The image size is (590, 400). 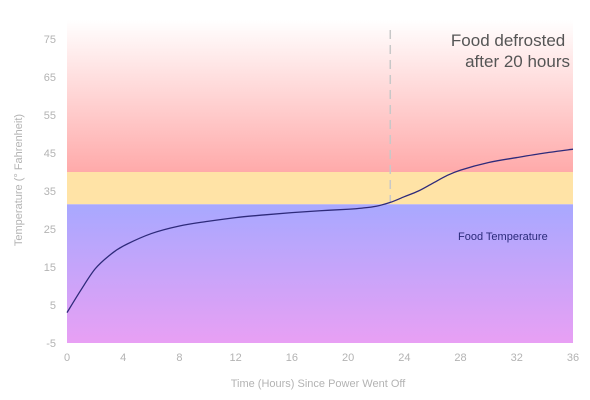 I want to click on x-axis-title: Time (Hours) Since Power Went Off, so click(x=319, y=384).